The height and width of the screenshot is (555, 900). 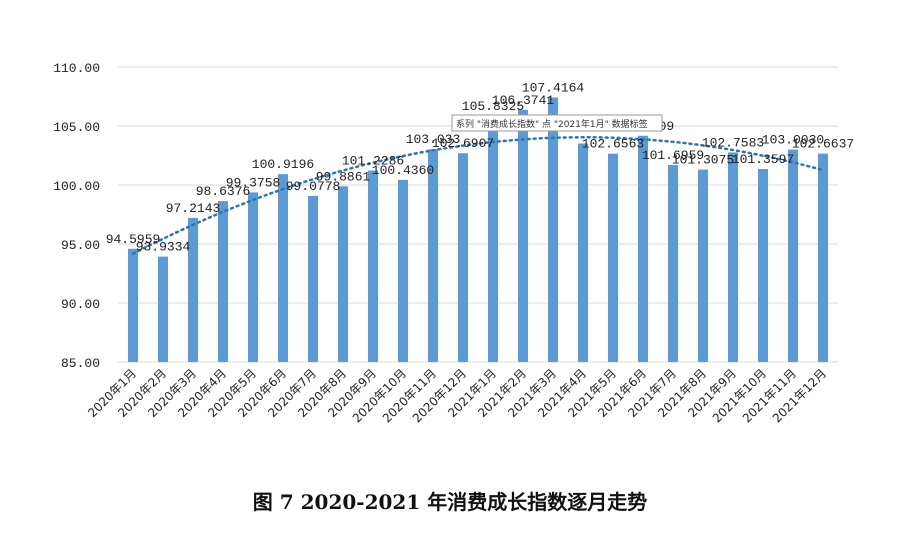 What do you see at coordinates (223, 191) in the screenshot?
I see `data-label: 98.6376` at bounding box center [223, 191].